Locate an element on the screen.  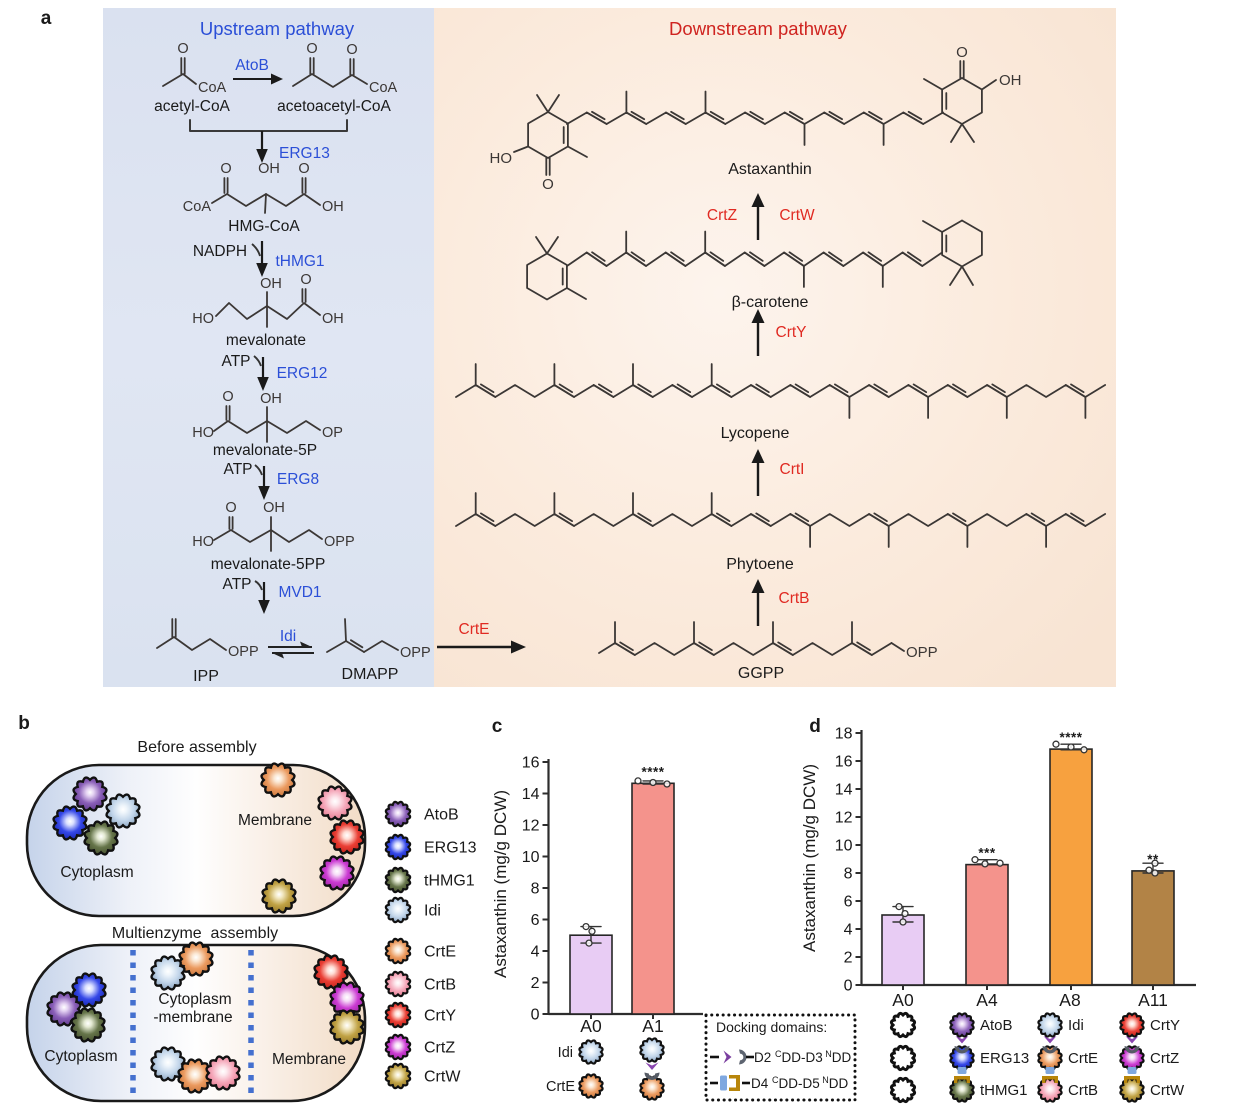
svg-text: mevalonate-5PP is located at coordinates (268, 564).